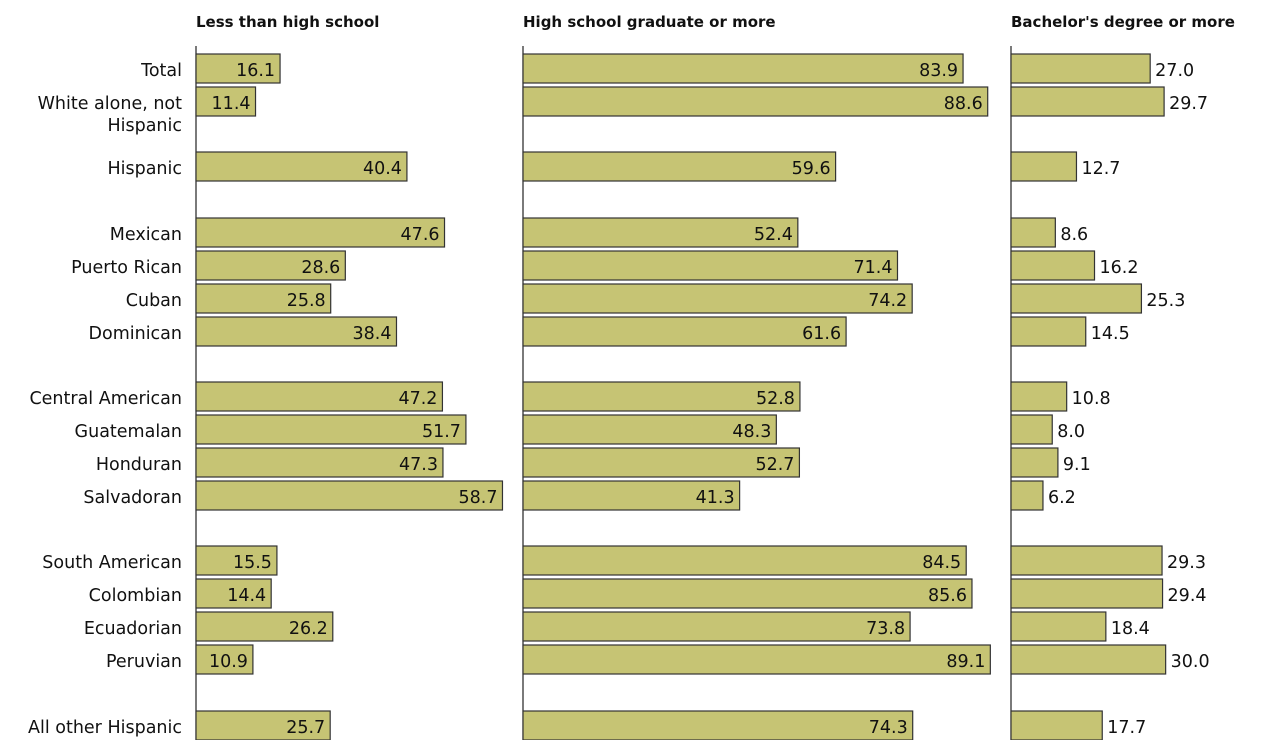 Image resolution: width=1277 pixels, height=740 pixels. What do you see at coordinates (320, 268) in the screenshot?
I see `data-label: 28.6` at bounding box center [320, 268].